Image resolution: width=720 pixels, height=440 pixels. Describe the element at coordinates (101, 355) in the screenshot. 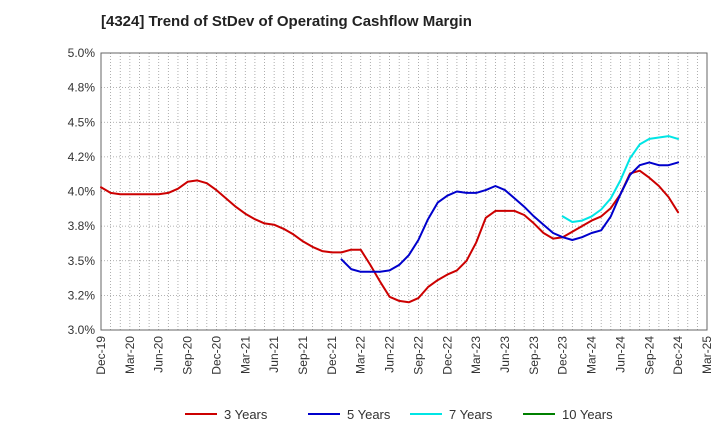

I see `x-tick-label: Dec-19` at that location.